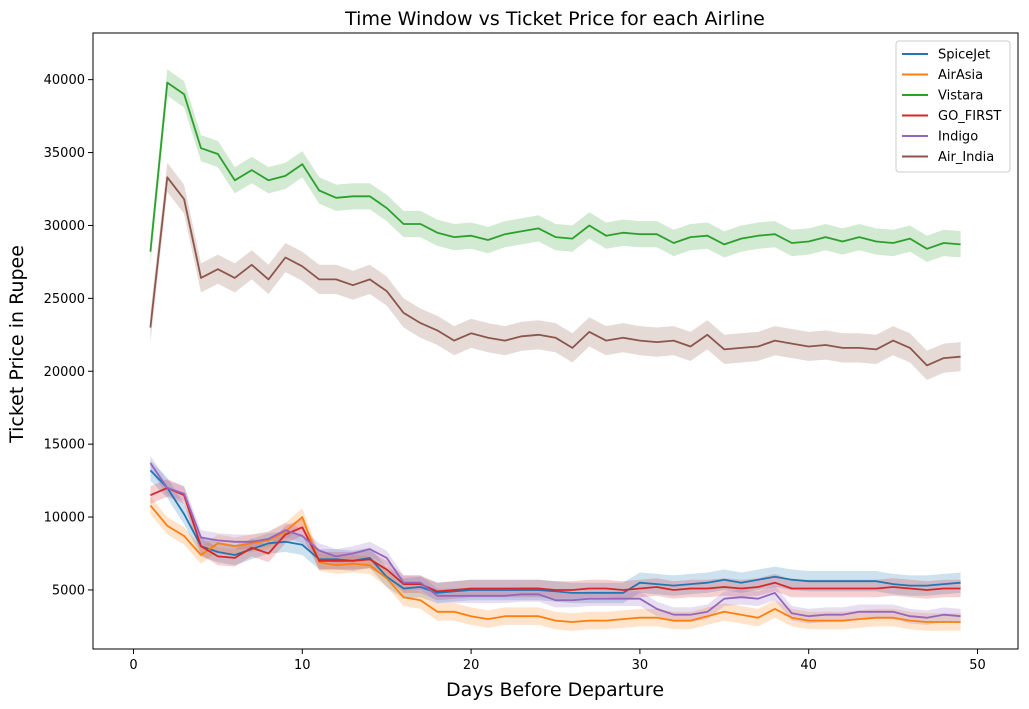 The width and height of the screenshot is (1029, 709). Describe the element at coordinates (958, 137) in the screenshot. I see `legend-label-indigo: Indigo` at that location.